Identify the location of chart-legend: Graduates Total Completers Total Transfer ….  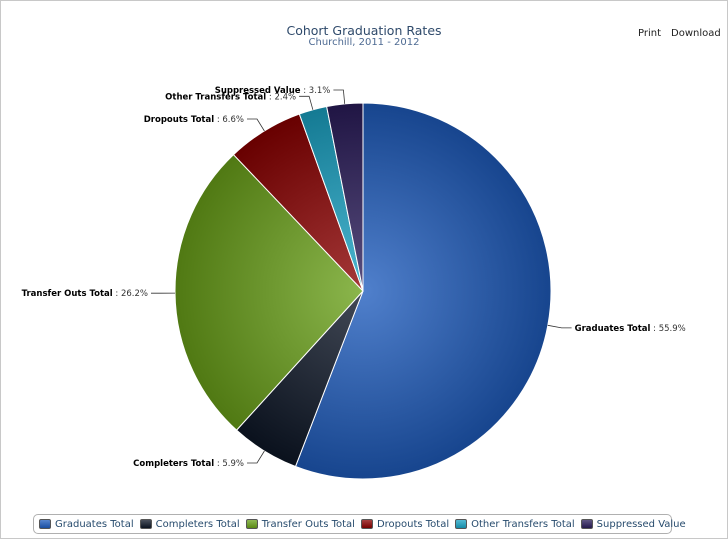
(359, 524).